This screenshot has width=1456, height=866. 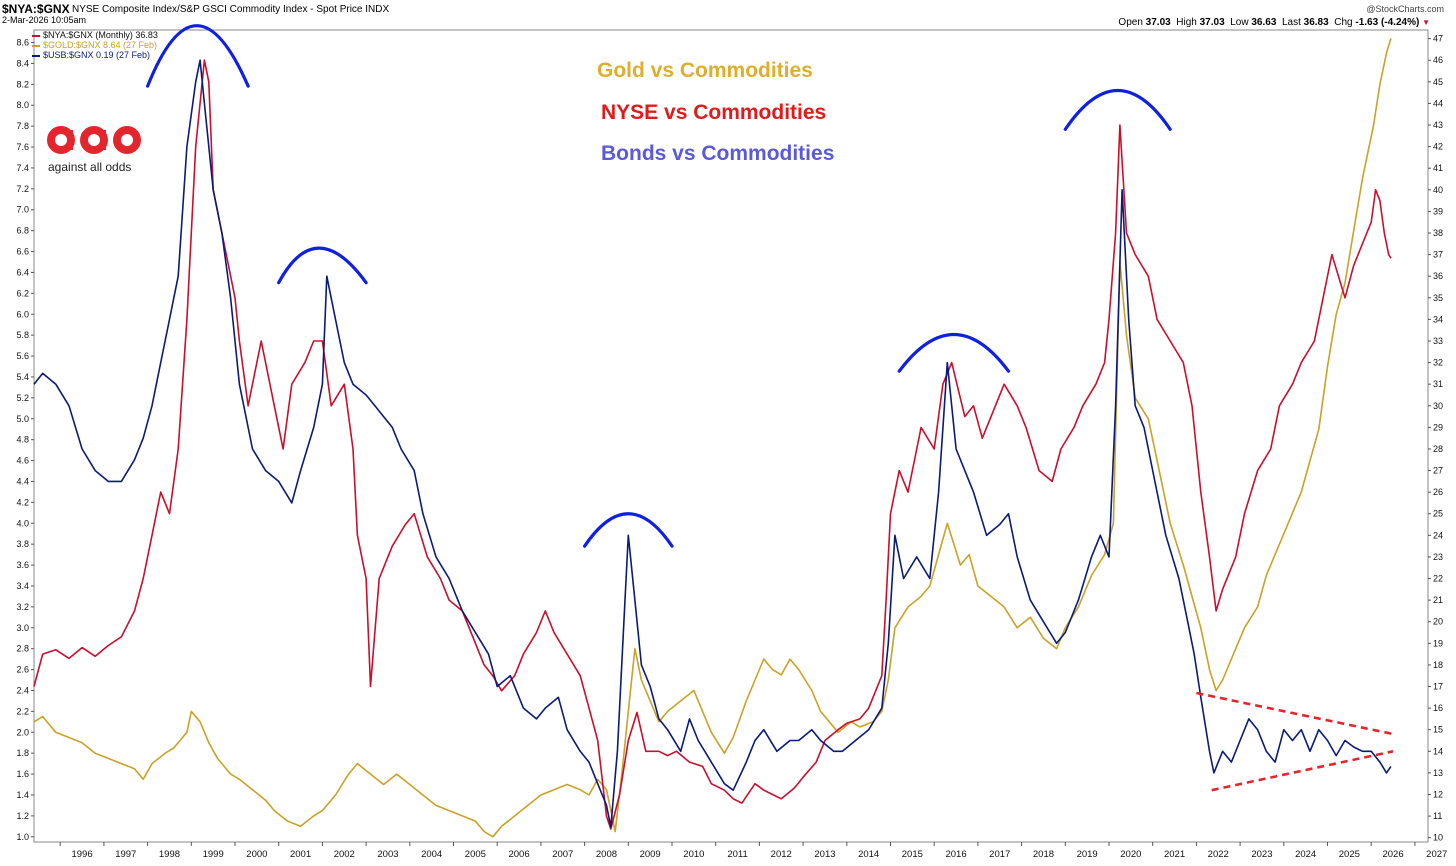 What do you see at coordinates (1436, 854) in the screenshot?
I see `x-tick-label: 2027` at bounding box center [1436, 854].